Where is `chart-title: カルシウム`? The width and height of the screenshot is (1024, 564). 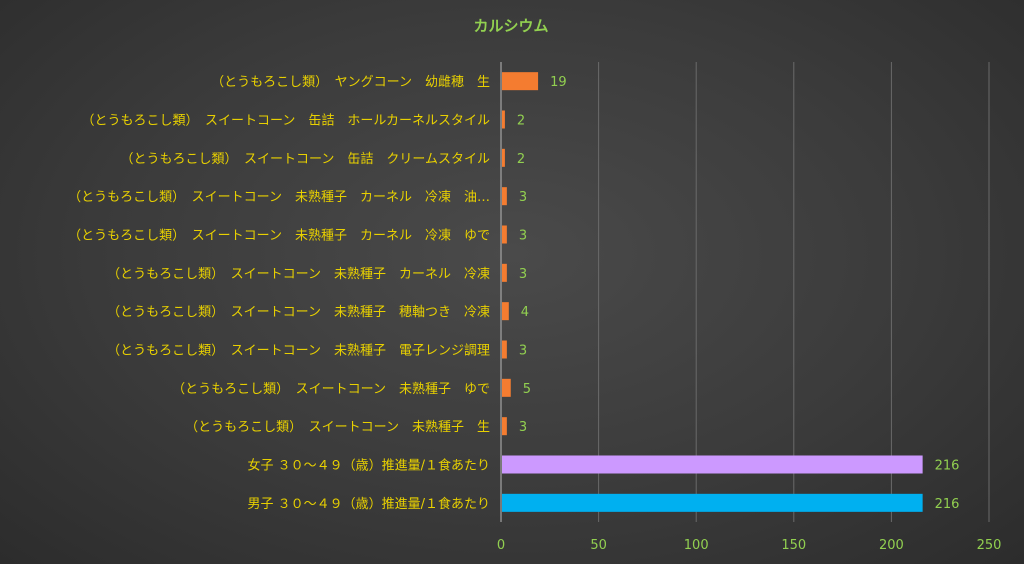
chart-title: カルシウム is located at coordinates (510, 26).